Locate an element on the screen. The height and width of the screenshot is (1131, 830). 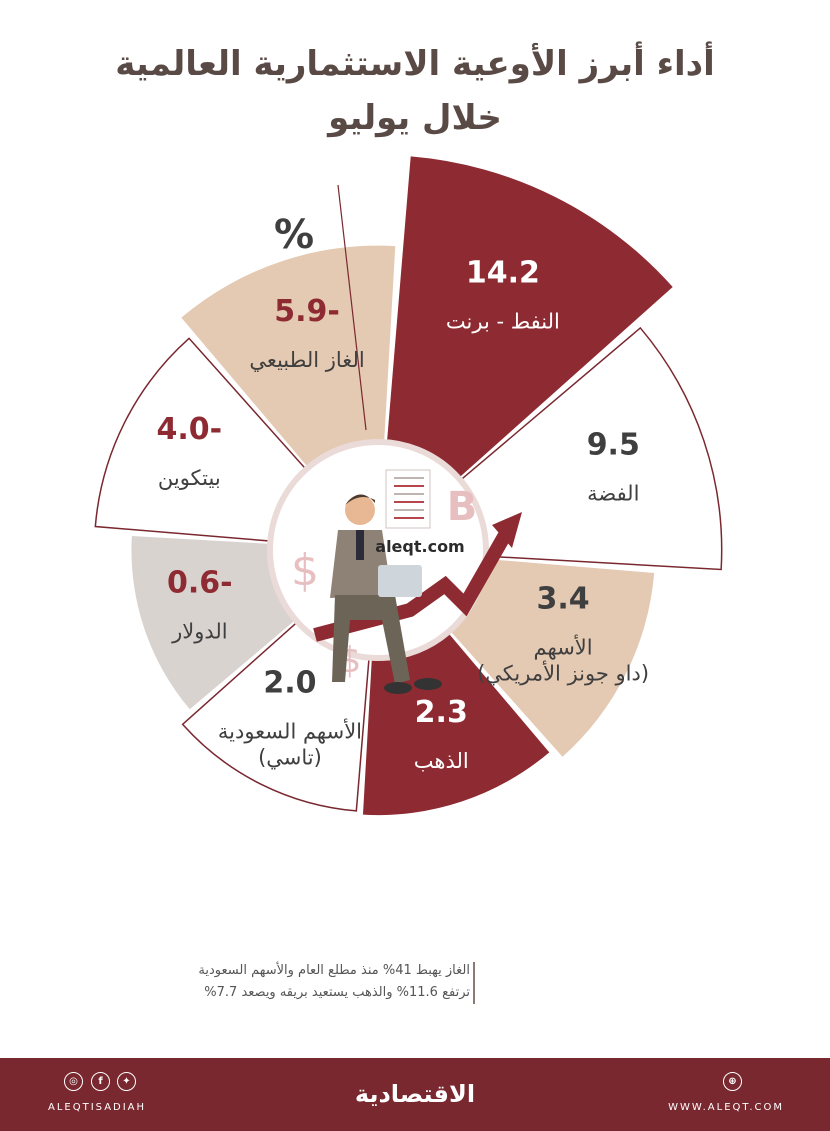
category-label: الدولار is located at coordinates (199, 632).